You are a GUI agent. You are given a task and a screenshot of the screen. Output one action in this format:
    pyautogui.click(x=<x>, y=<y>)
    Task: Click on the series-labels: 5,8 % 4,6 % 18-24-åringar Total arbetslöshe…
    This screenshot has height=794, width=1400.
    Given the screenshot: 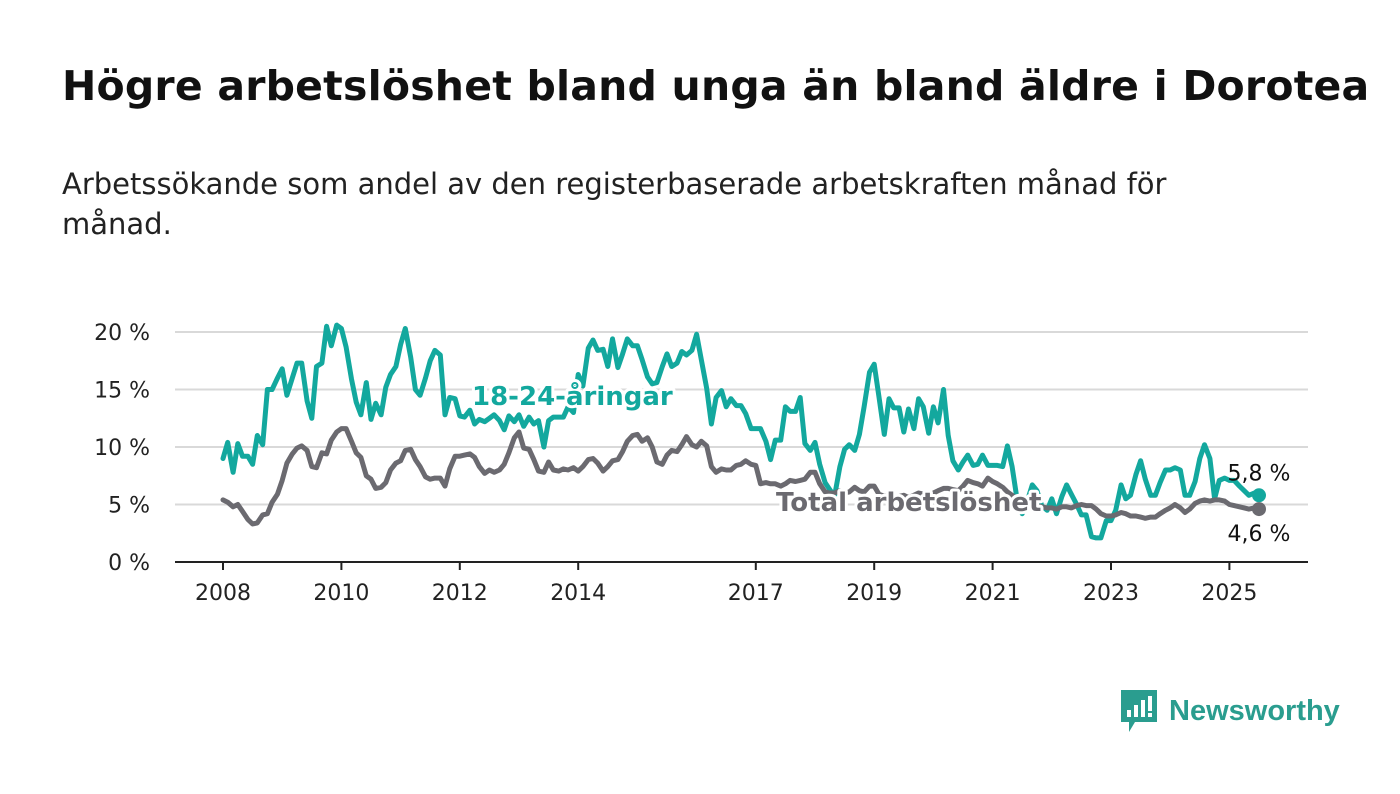 What is the action you would take?
    pyautogui.click(x=880, y=462)
    